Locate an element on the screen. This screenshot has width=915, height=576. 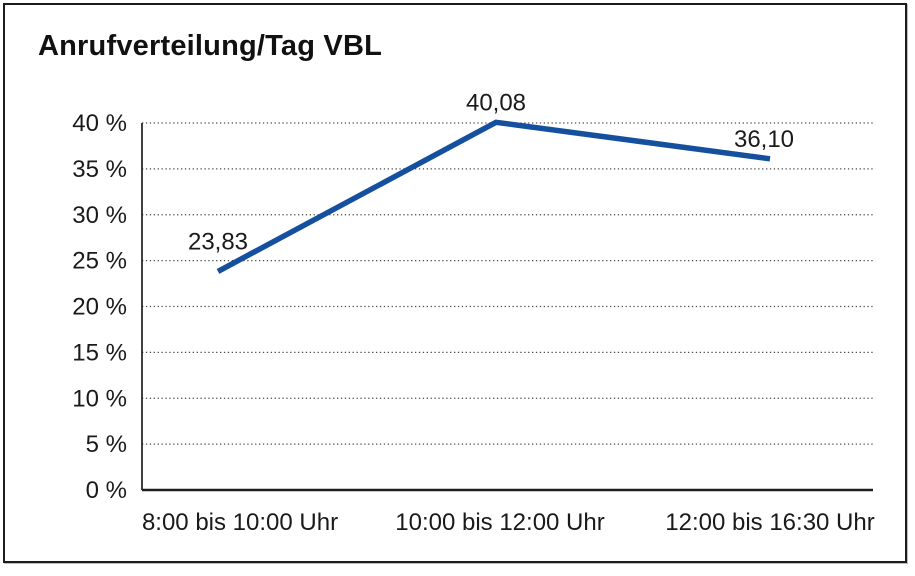
y-axis-tick-label: 10 % is located at coordinates (99, 398).